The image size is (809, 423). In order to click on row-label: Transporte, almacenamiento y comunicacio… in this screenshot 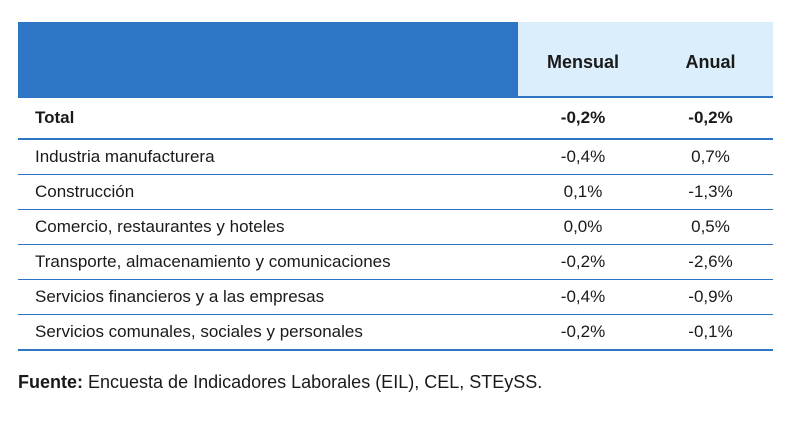, I will do `click(213, 261)`.